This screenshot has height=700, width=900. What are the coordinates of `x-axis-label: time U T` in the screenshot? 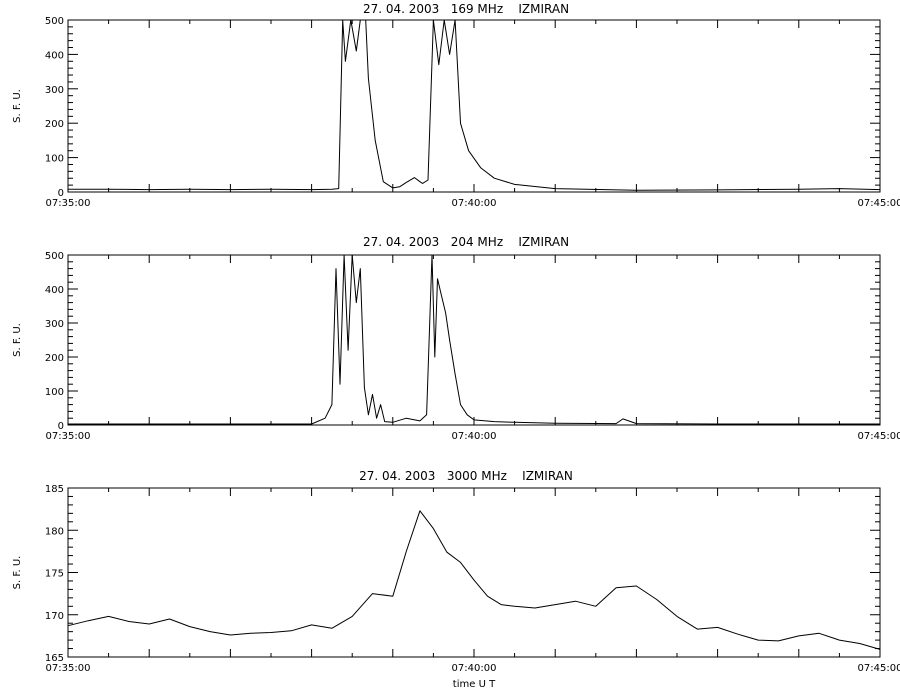 It's located at (474, 684).